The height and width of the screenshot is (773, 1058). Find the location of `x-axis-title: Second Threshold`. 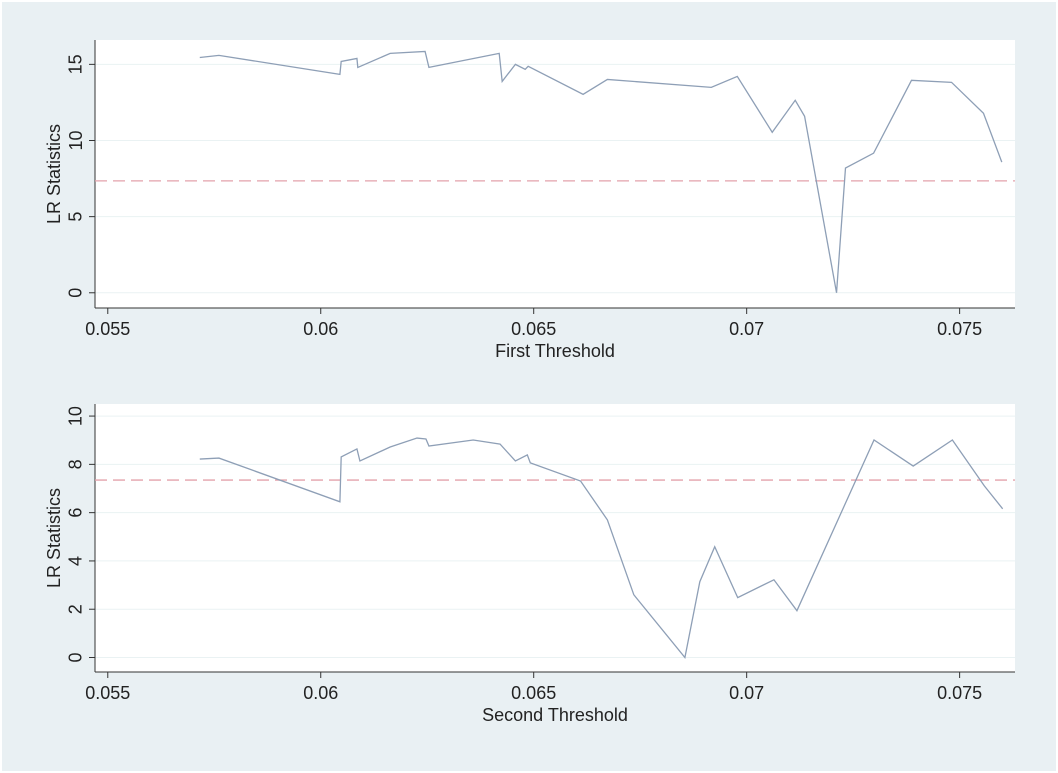

x-axis-title: Second Threshold is located at coordinates (555, 715).